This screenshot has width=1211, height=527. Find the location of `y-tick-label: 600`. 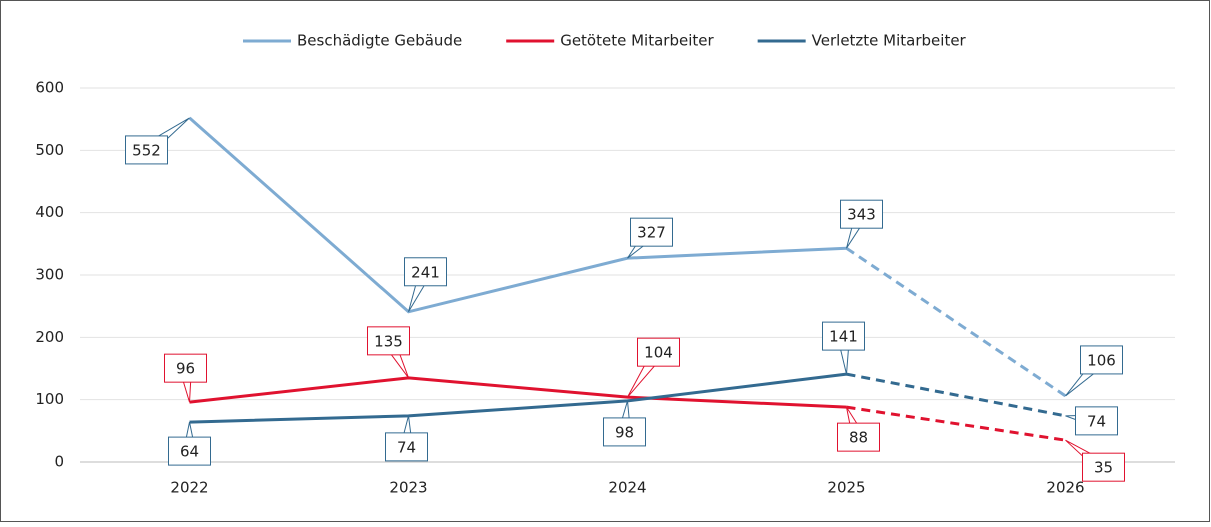

y-tick-label: 600 is located at coordinates (49, 88).